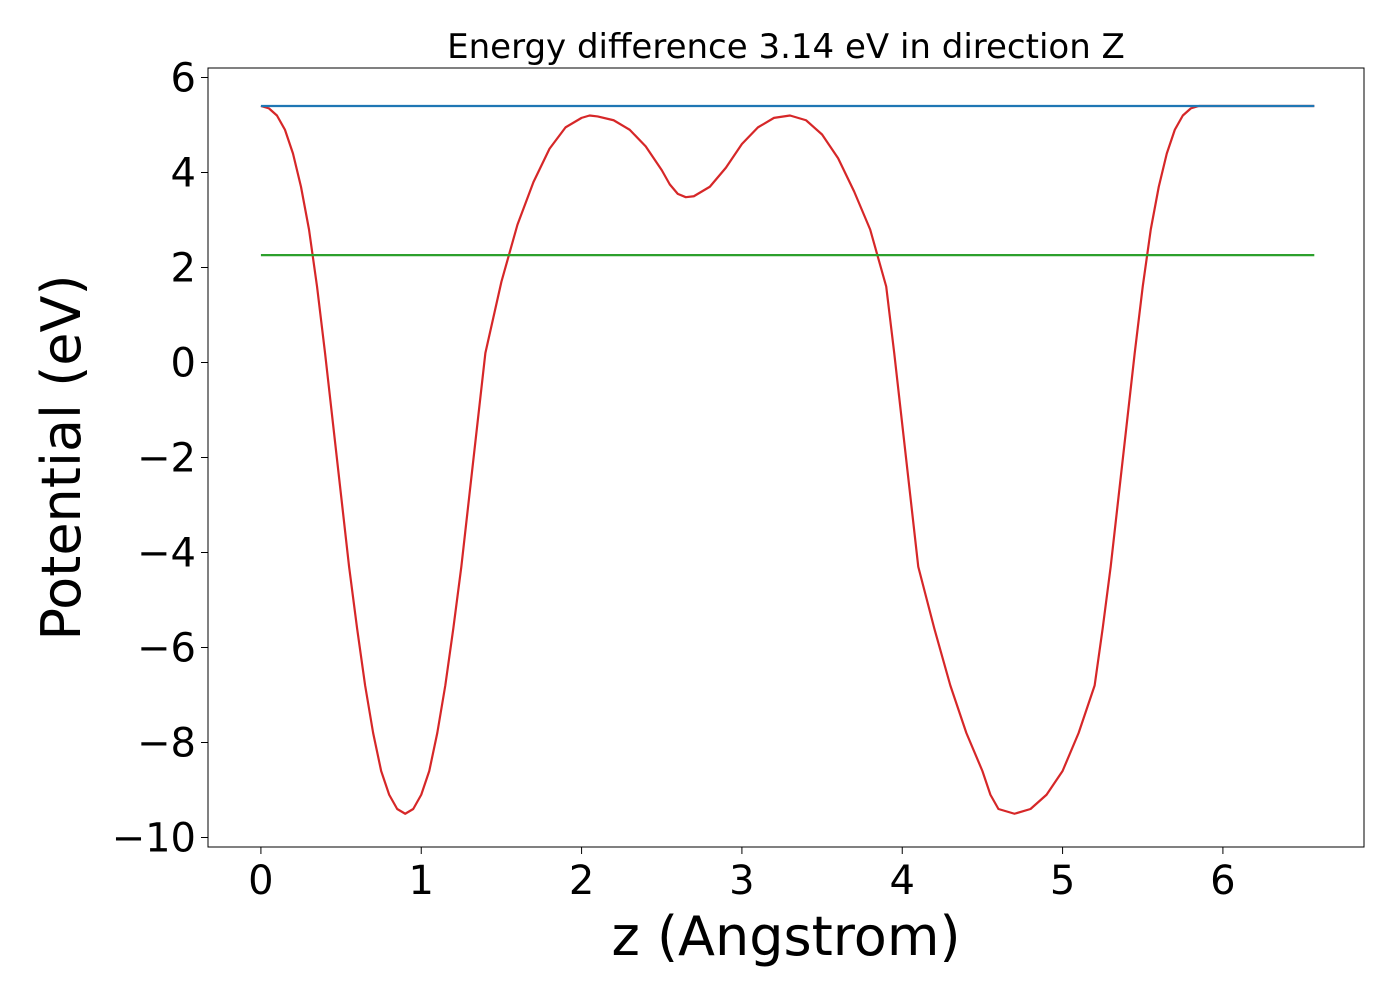  I want to click on y-tick-label: 0, so click(183, 364).